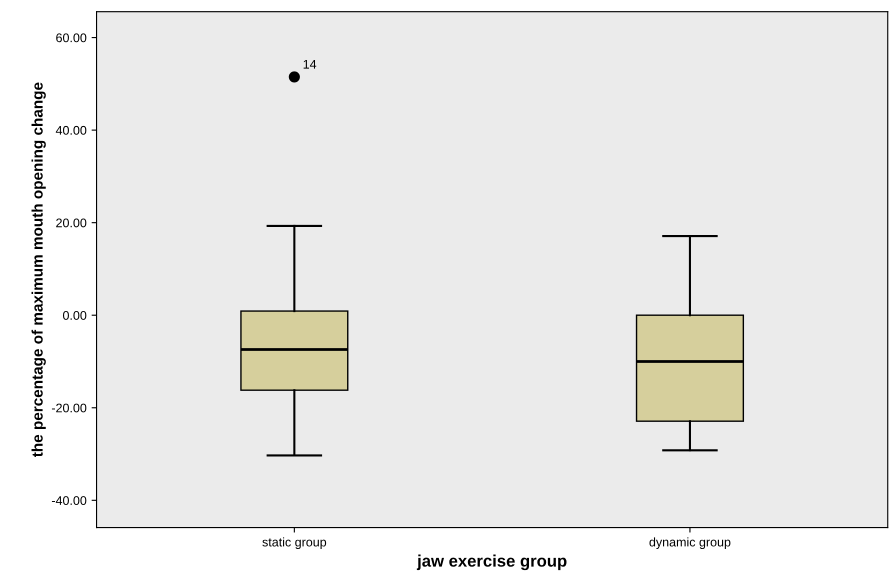 This screenshot has width=894, height=583. I want to click on y-axis-title: the percentage of maximum mouth opening change, so click(39, 270).